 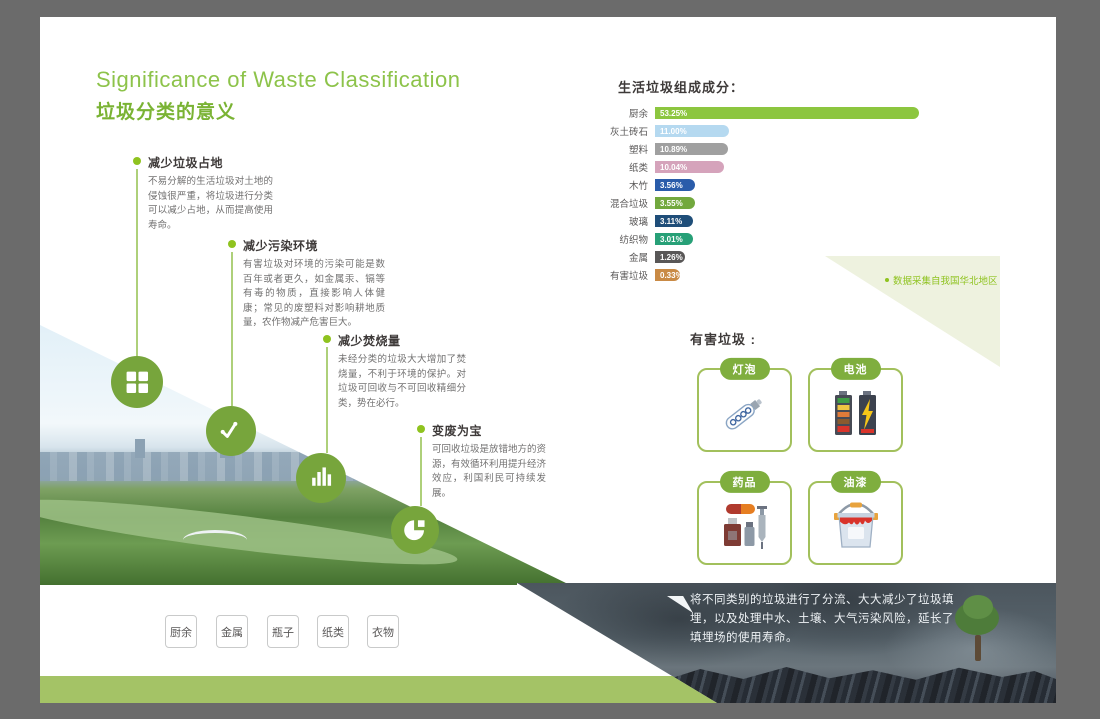 I want to click on bar-value: 11.00%, so click(x=673, y=131).